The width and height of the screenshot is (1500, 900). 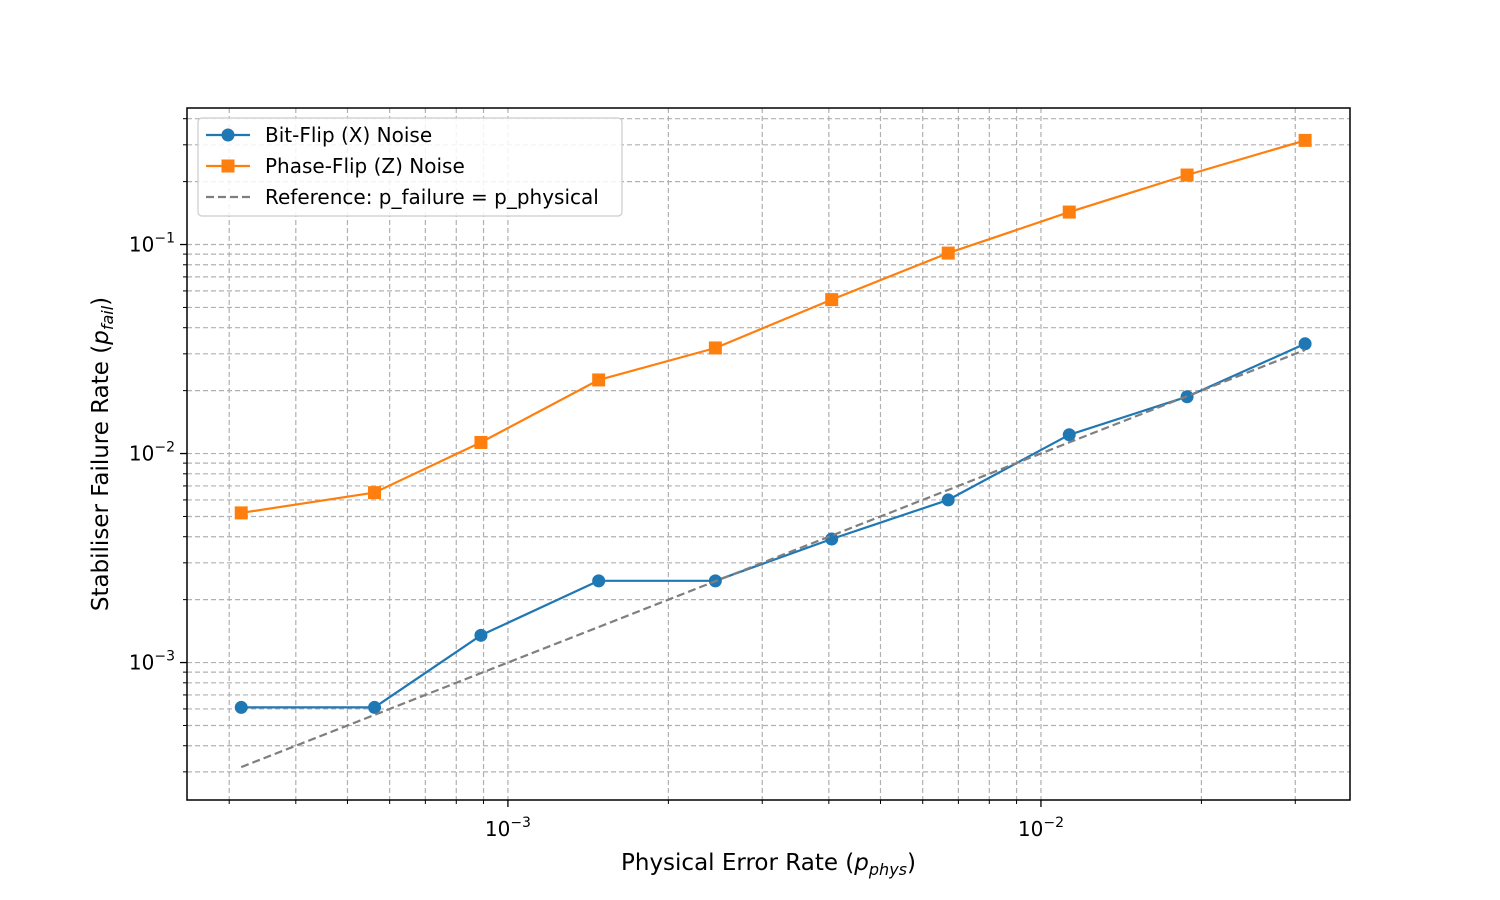 I want to click on legend-label-phase-flip: Phase-Flip (Z) Noise, so click(x=365, y=166).